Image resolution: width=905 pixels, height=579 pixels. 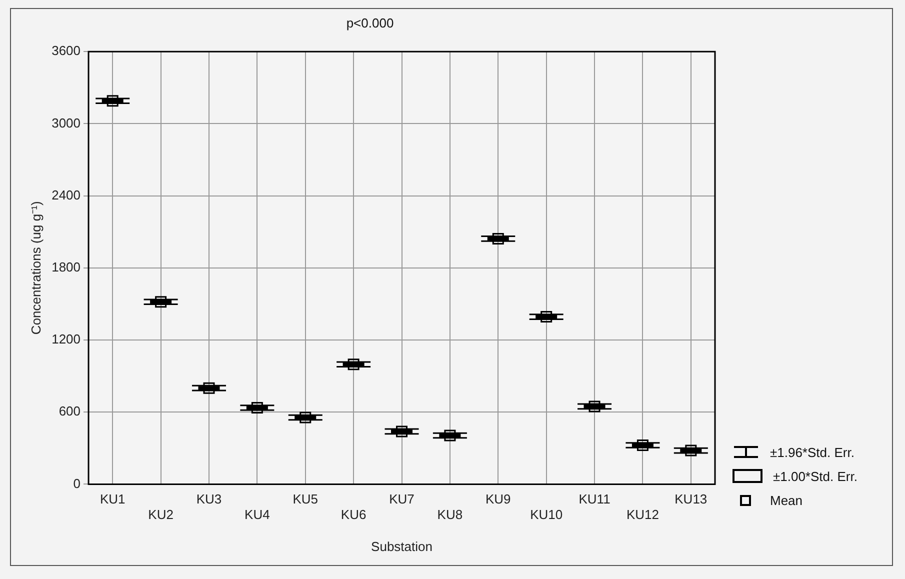 What do you see at coordinates (370, 22) in the screenshot?
I see `chart-title: p<0.000` at bounding box center [370, 22].